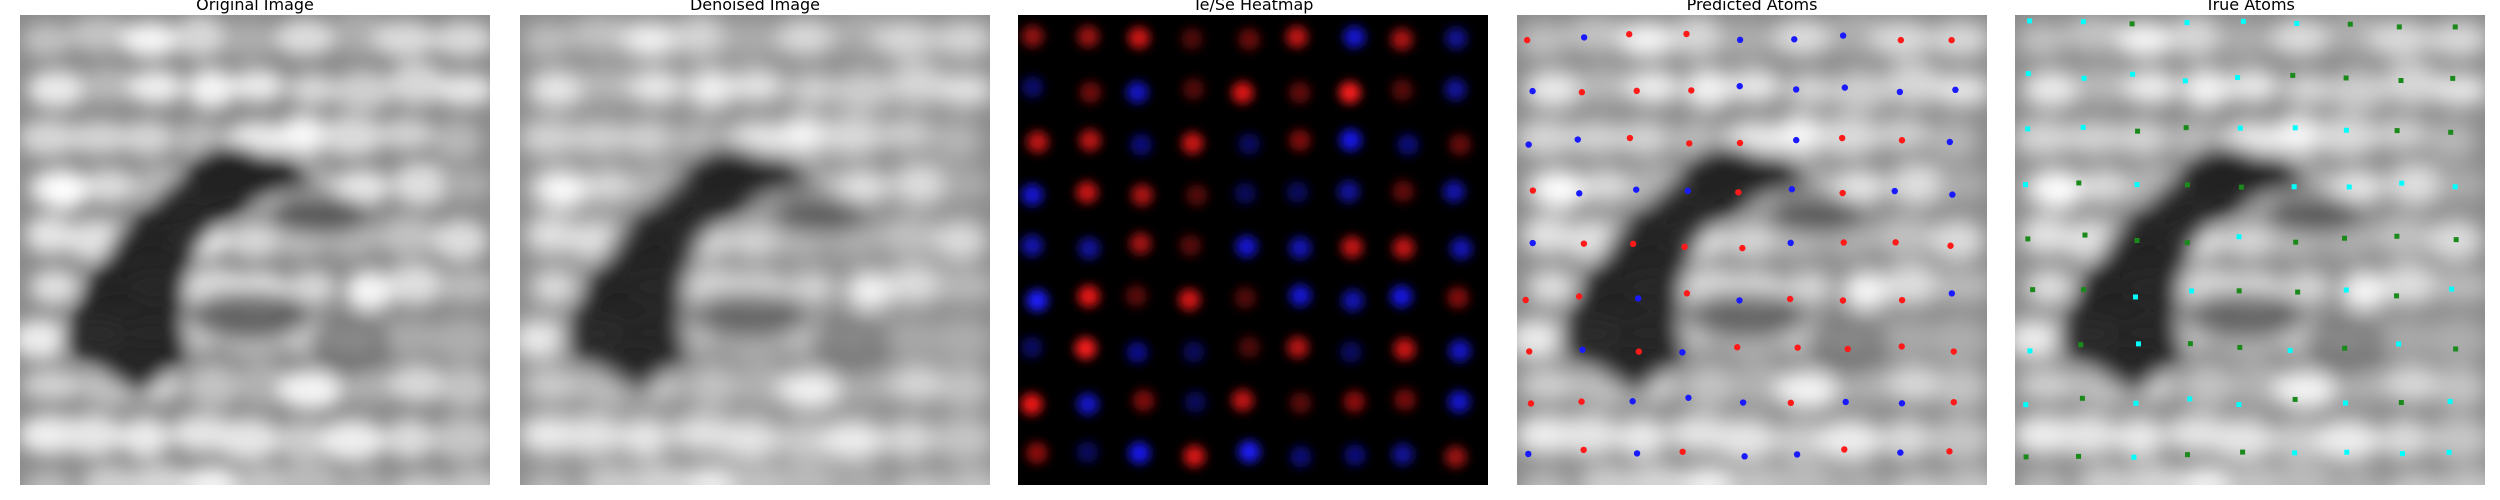  What do you see at coordinates (255, 7) in the screenshot?
I see `panel-title: Original Image` at bounding box center [255, 7].